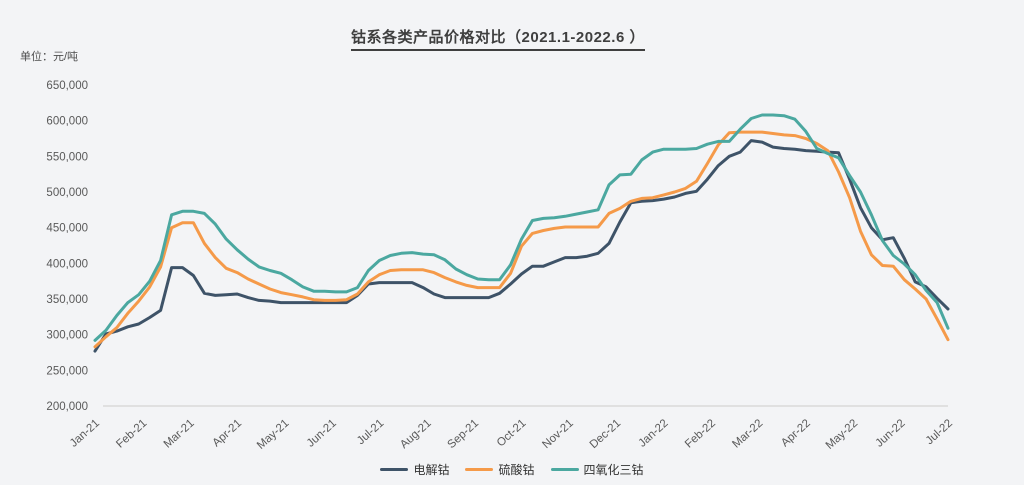  Describe the element at coordinates (67, 193) in the screenshot. I see `y-tick-label: 500,000` at that location.